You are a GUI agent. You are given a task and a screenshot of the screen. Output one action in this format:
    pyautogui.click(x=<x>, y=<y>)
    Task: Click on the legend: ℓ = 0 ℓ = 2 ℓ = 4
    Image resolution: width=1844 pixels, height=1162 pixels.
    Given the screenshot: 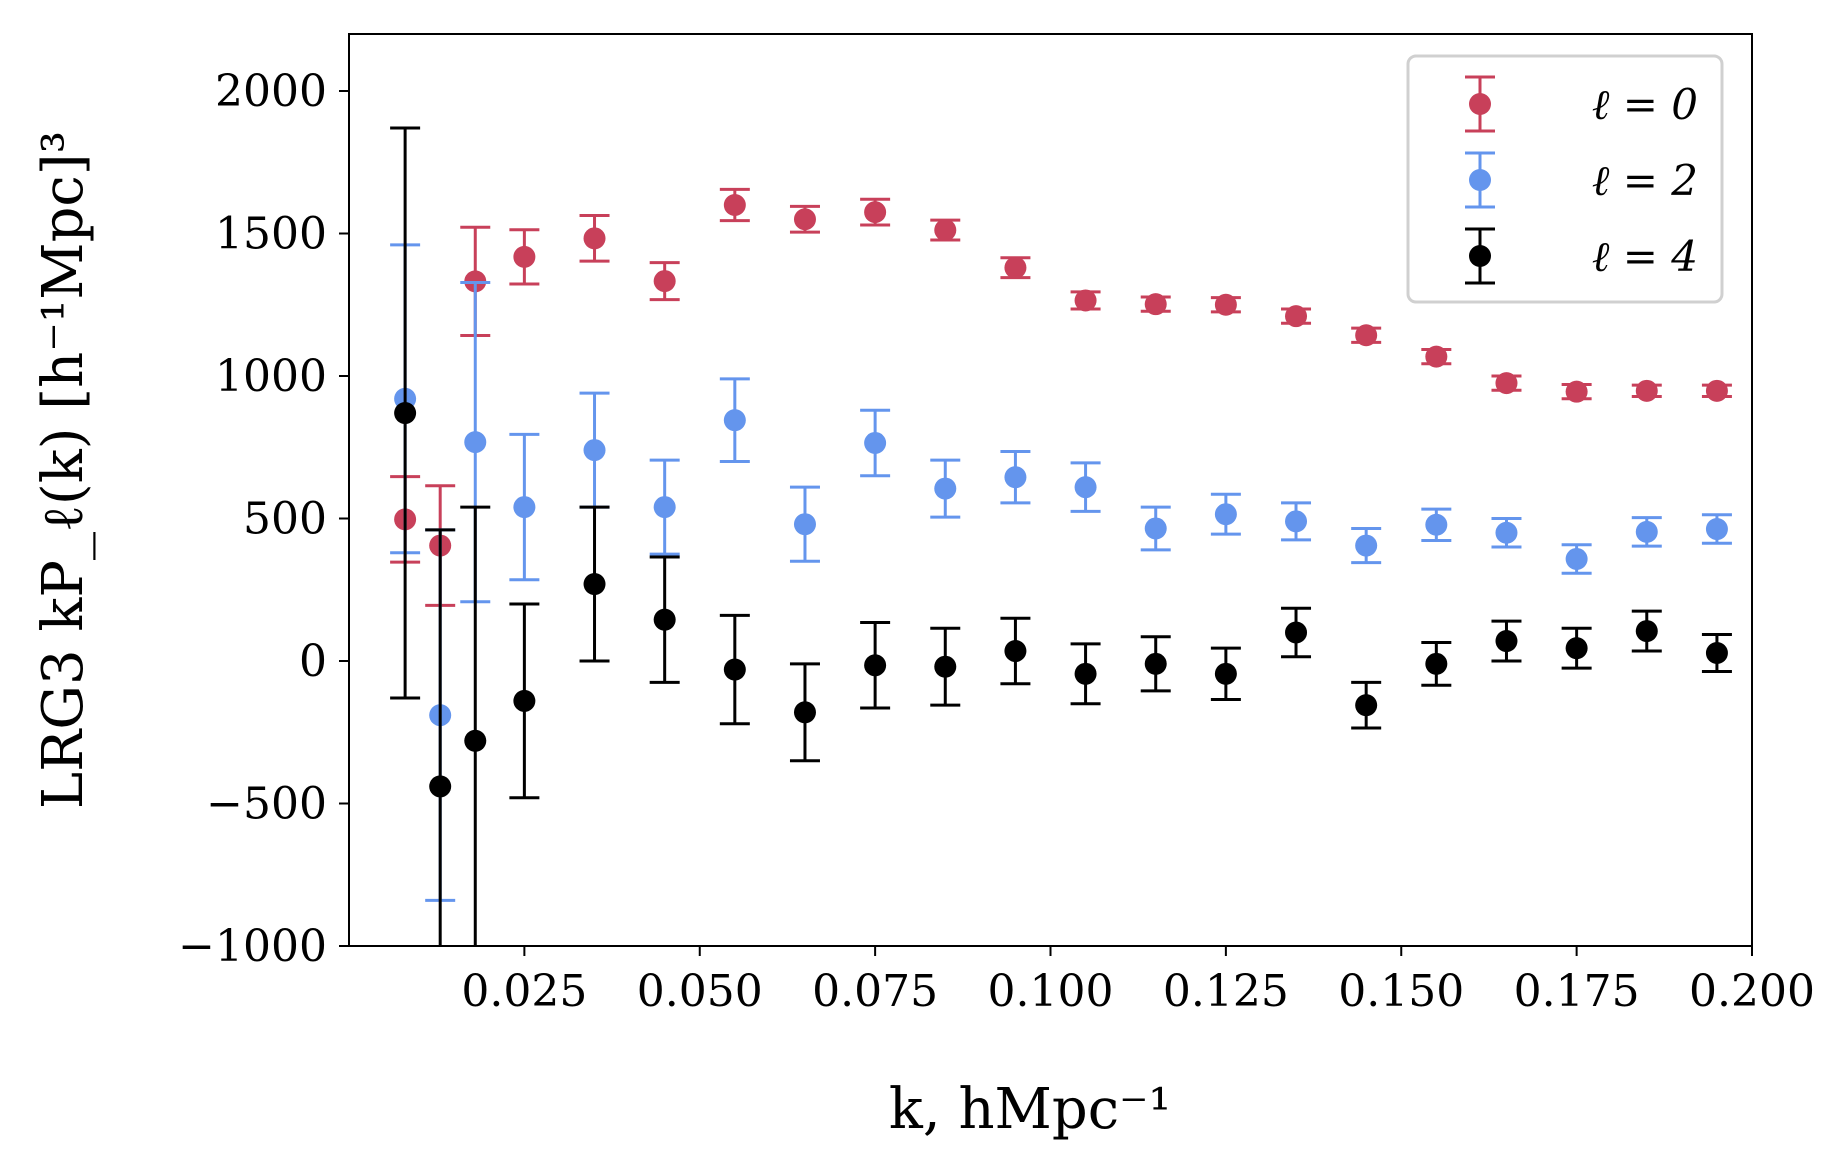 What is the action you would take?
    pyautogui.click(x=1565, y=179)
    